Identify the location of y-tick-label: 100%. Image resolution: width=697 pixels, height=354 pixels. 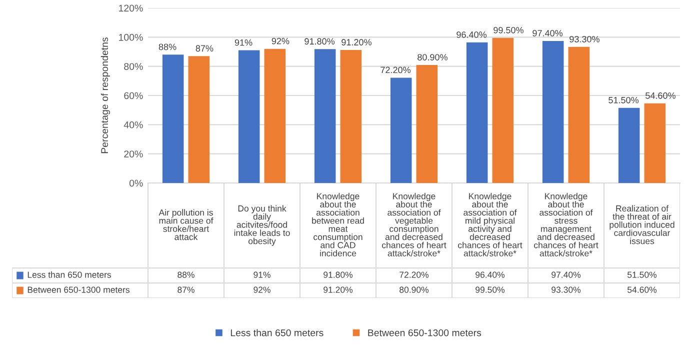
(131, 37).